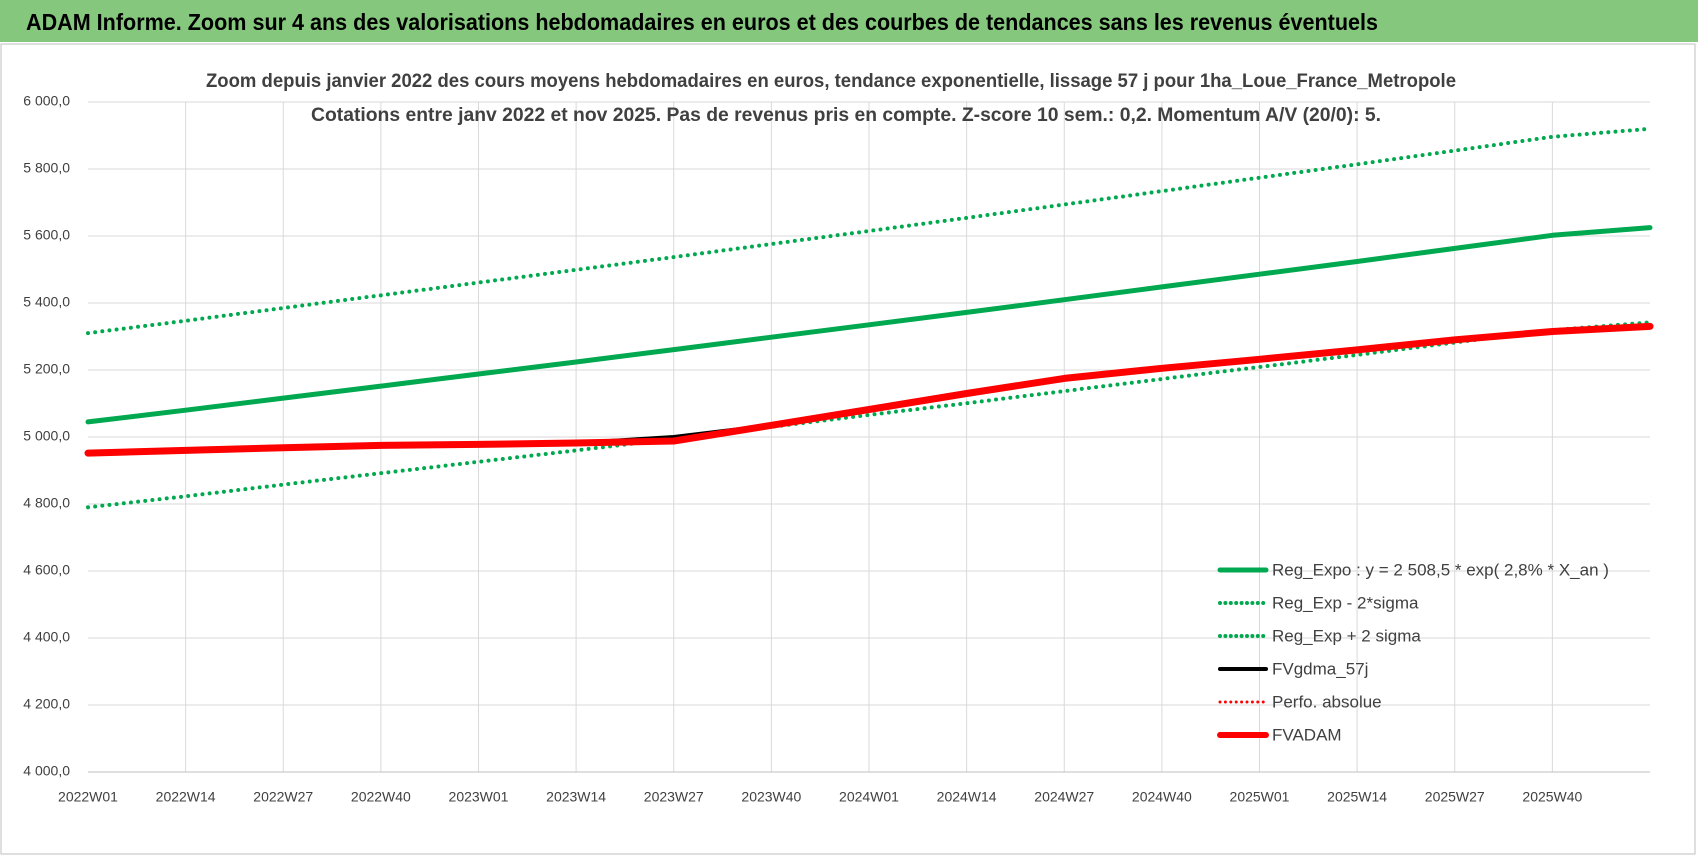 This screenshot has width=1698, height=857. Describe the element at coordinates (1260, 797) in the screenshot. I see `x-tick-label: 2025W01` at that location.